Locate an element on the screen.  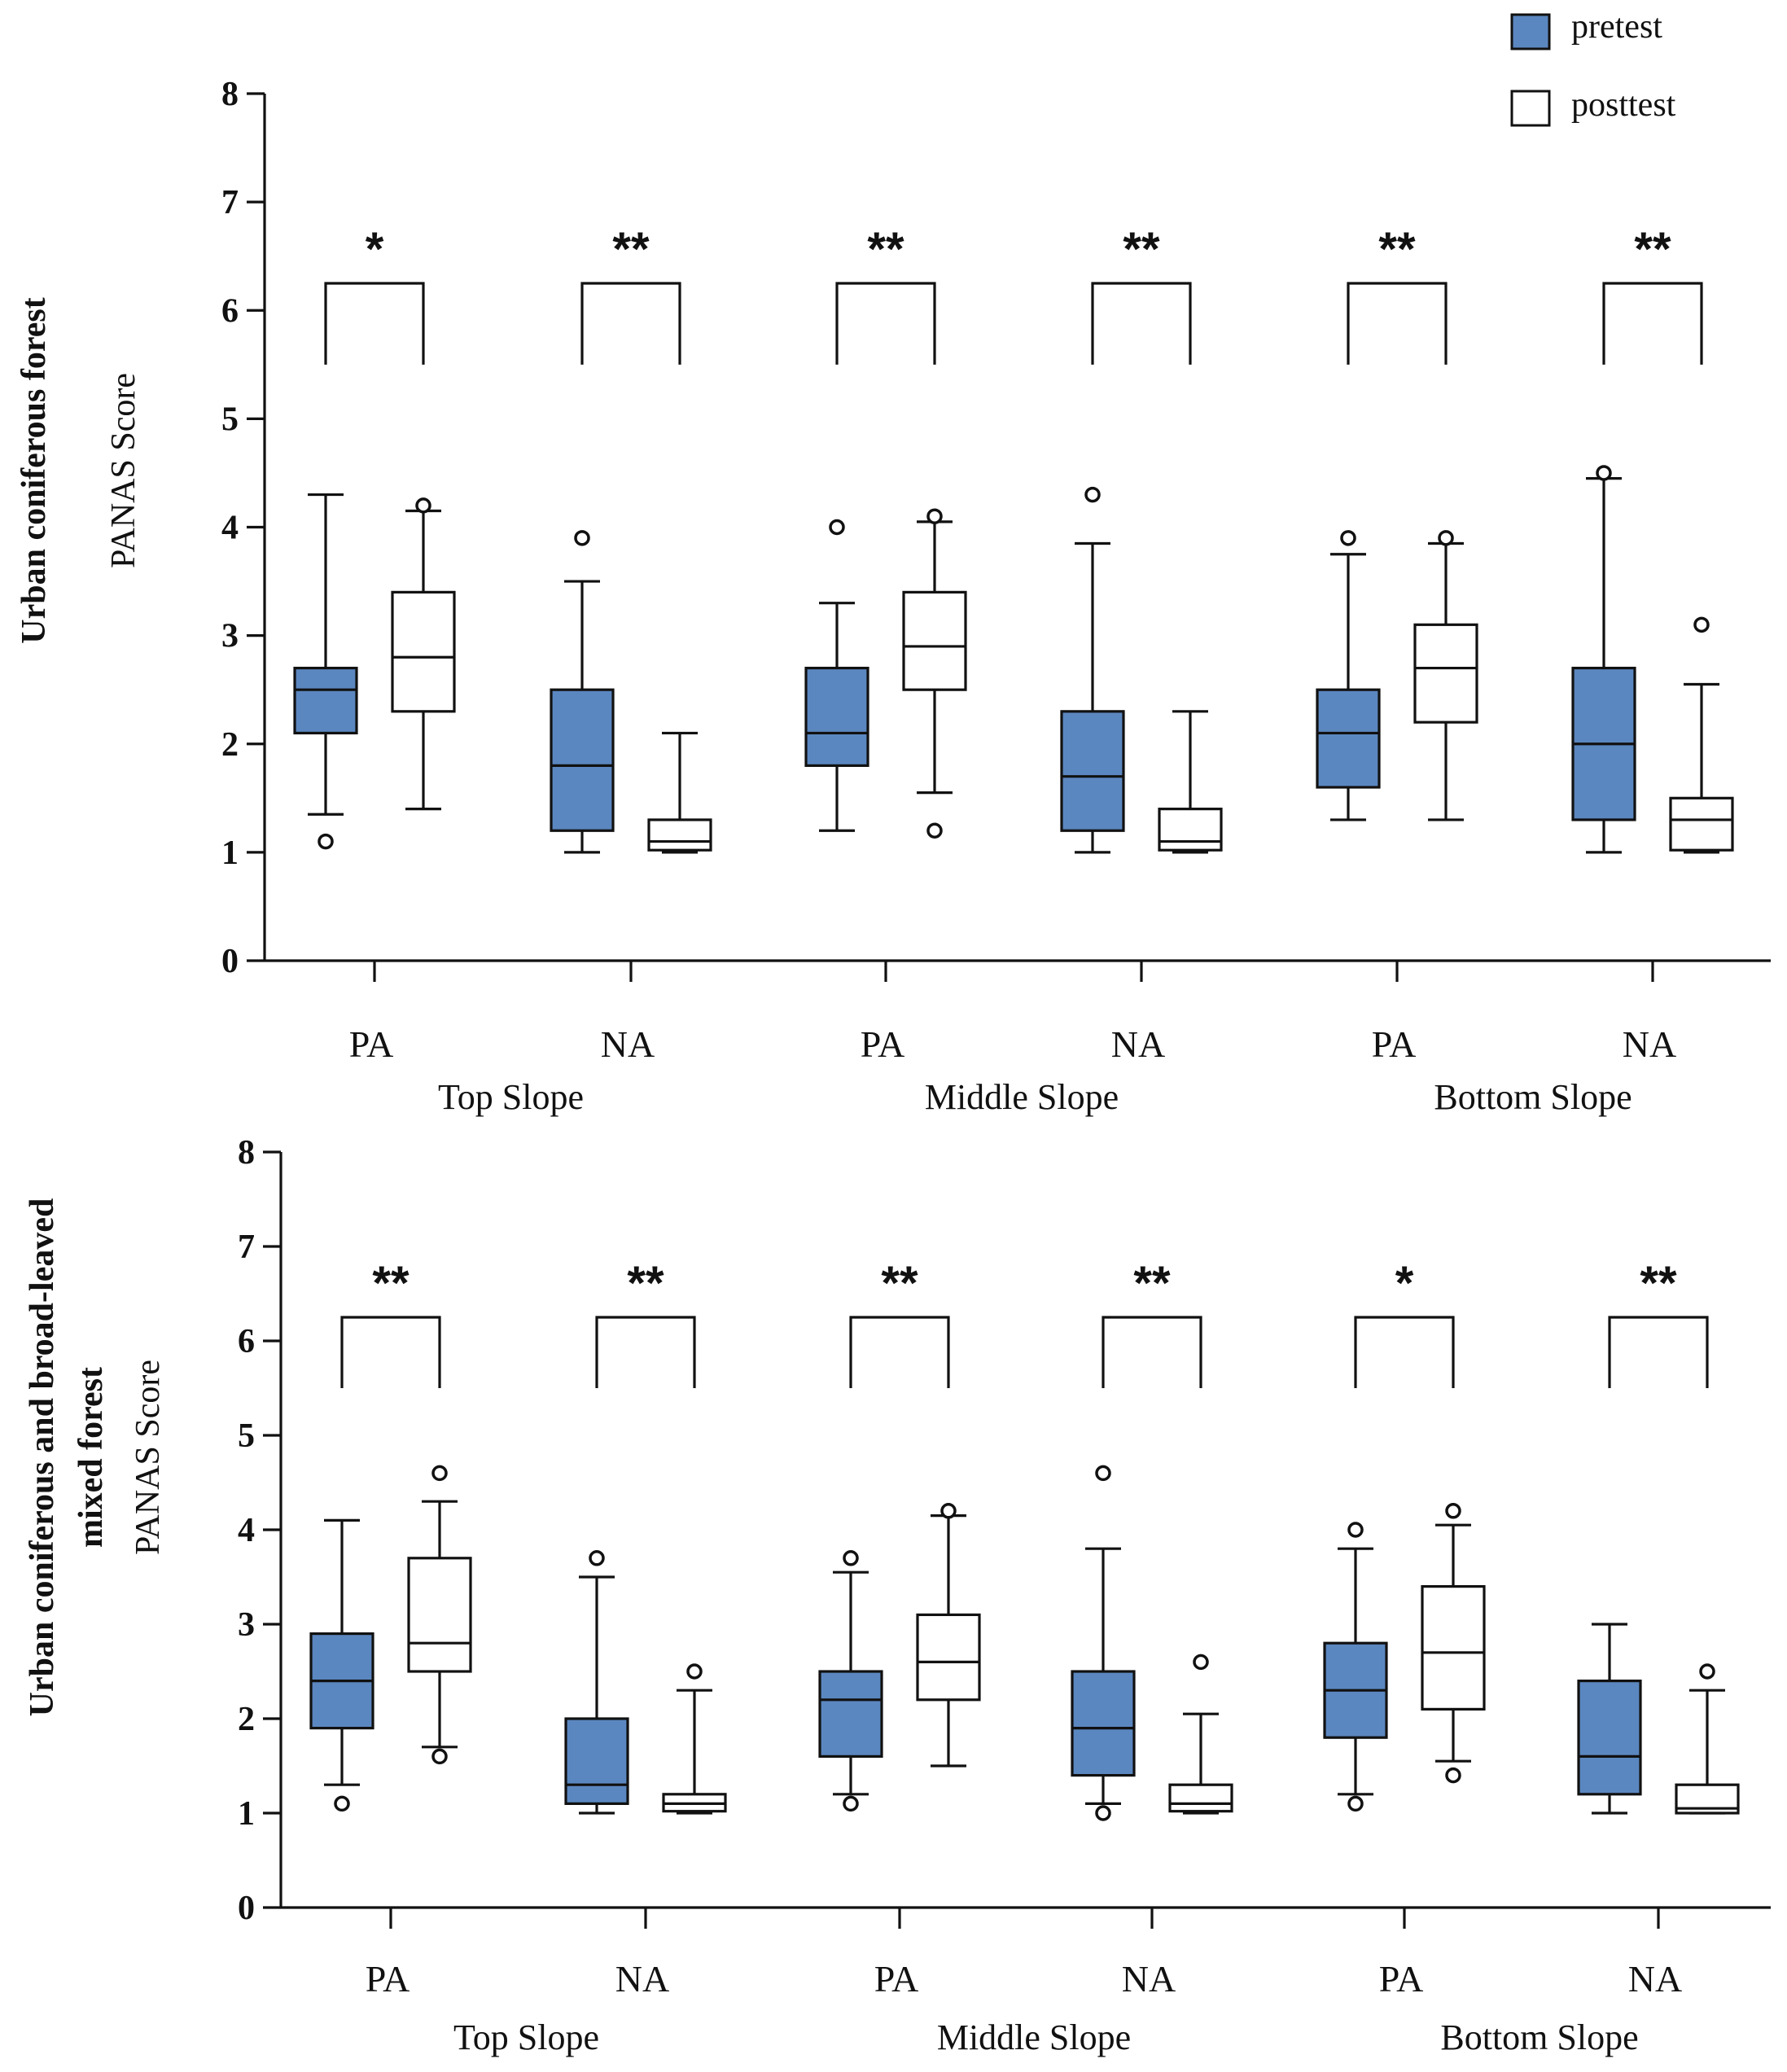
y-tick-label: 8 is located at coordinates (230, 95).